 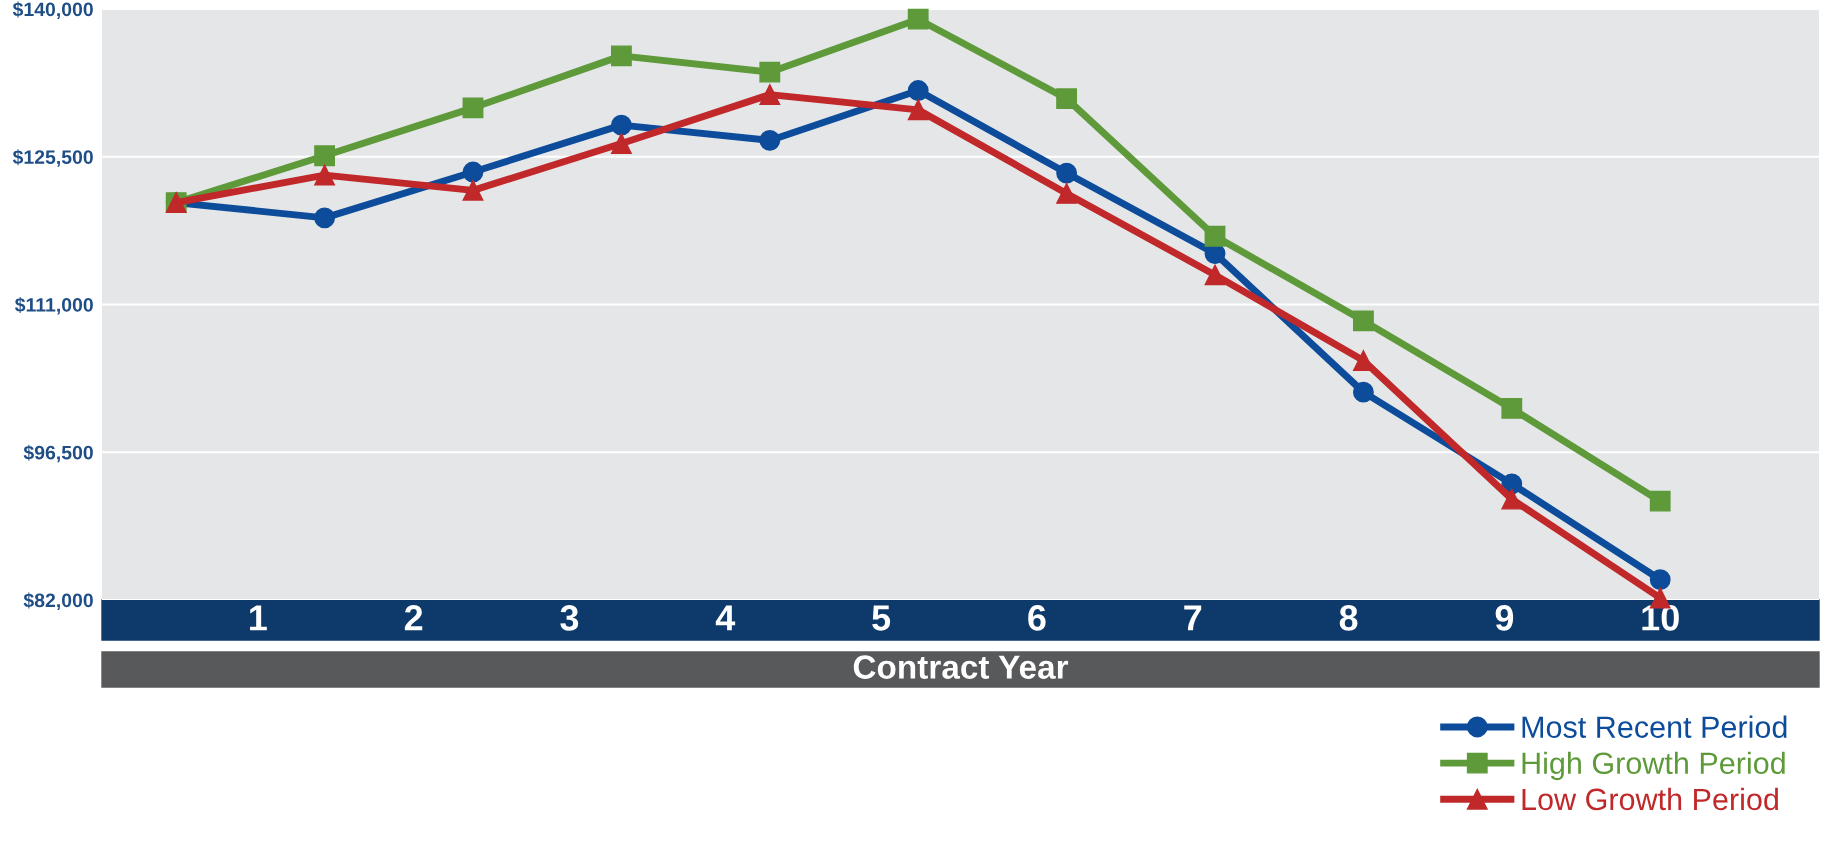 What do you see at coordinates (569, 618) in the screenshot?
I see `x-tick-label: 3` at bounding box center [569, 618].